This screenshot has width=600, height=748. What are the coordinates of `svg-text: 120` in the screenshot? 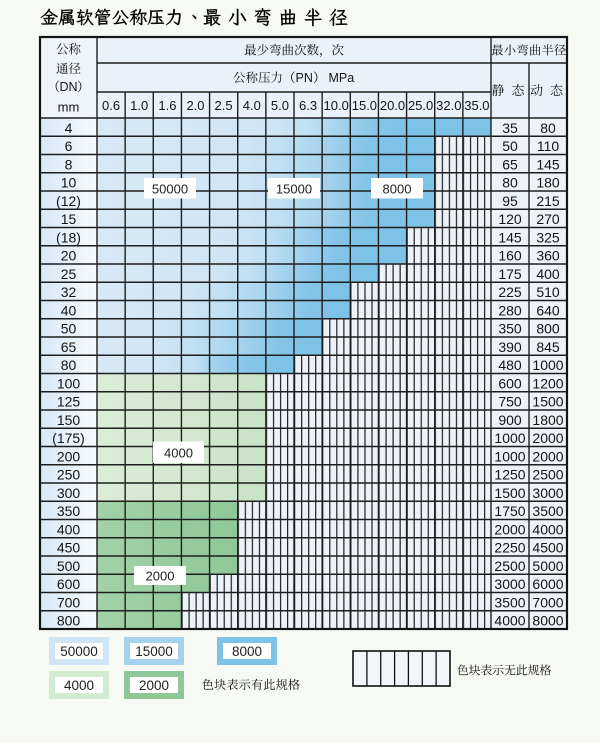 It's located at (510, 219).